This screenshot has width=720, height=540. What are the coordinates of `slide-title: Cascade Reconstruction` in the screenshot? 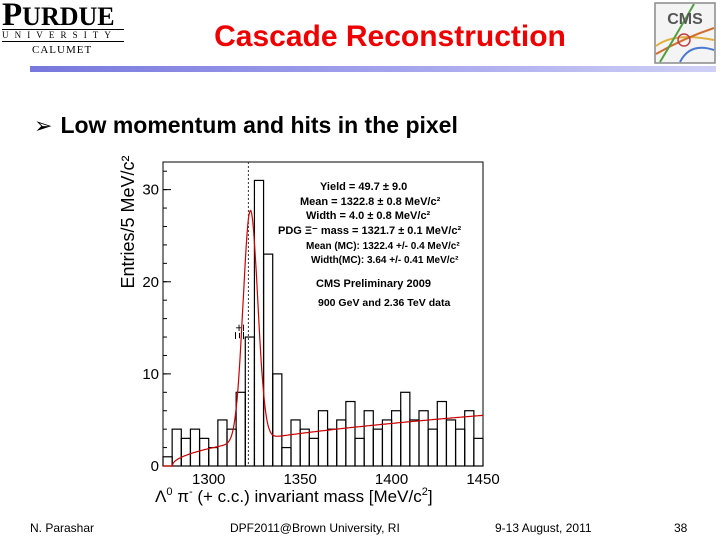 It's located at (390, 36).